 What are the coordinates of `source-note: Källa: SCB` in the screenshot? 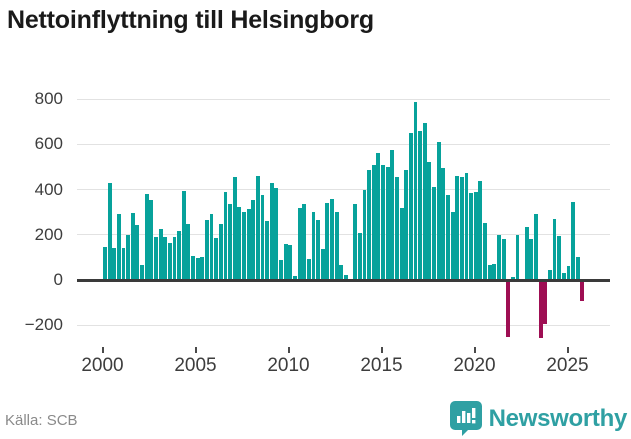 It's located at (41, 420).